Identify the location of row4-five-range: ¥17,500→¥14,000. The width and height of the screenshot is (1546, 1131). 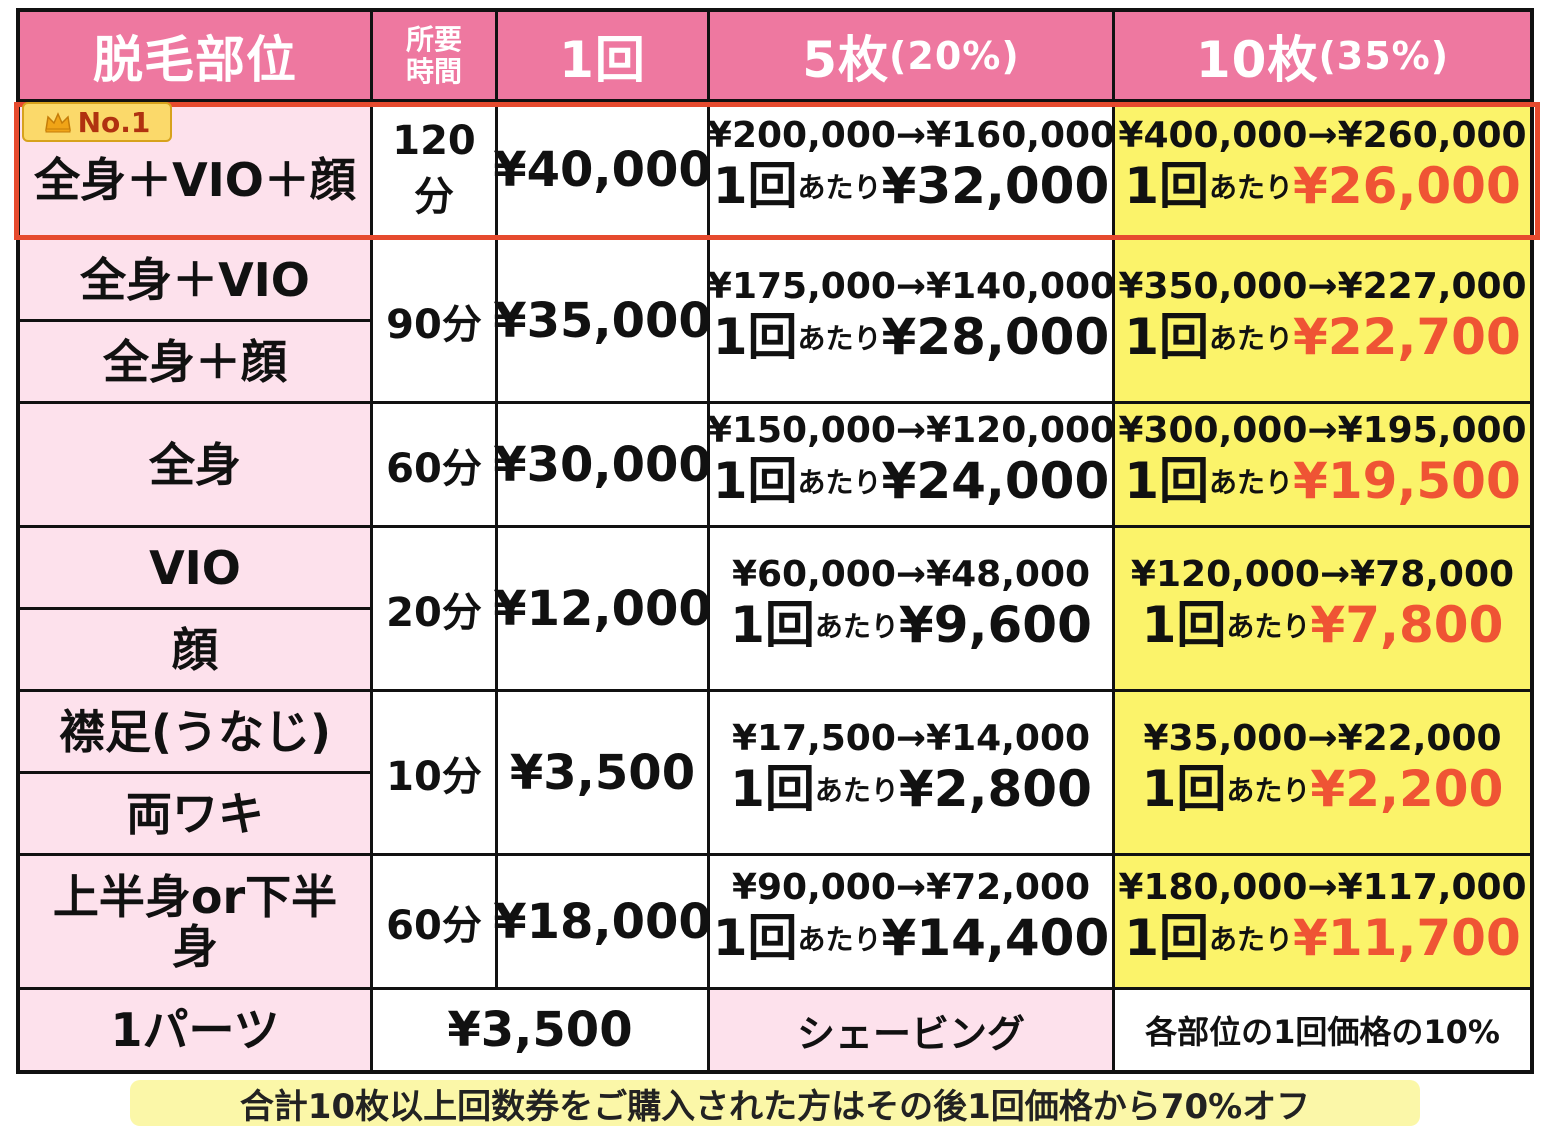
(911, 738).